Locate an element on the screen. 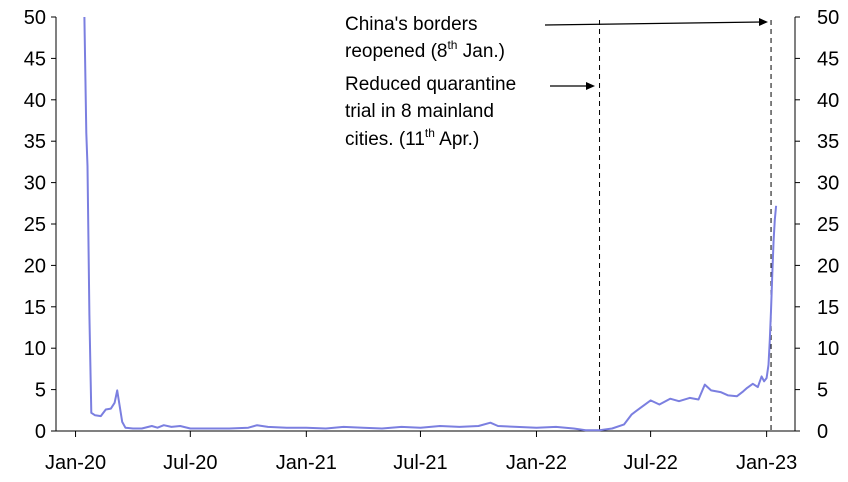  right-y-tick-label: 10 is located at coordinates (828, 349).